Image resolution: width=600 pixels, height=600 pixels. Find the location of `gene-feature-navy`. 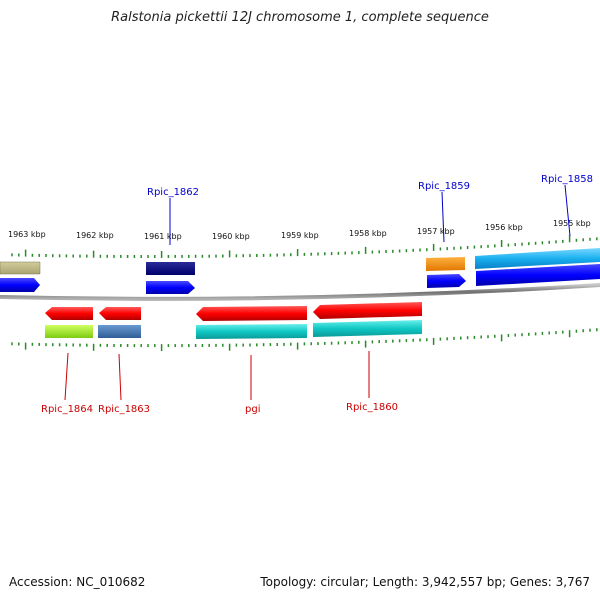

gene-feature-navy is located at coordinates (170, 268).